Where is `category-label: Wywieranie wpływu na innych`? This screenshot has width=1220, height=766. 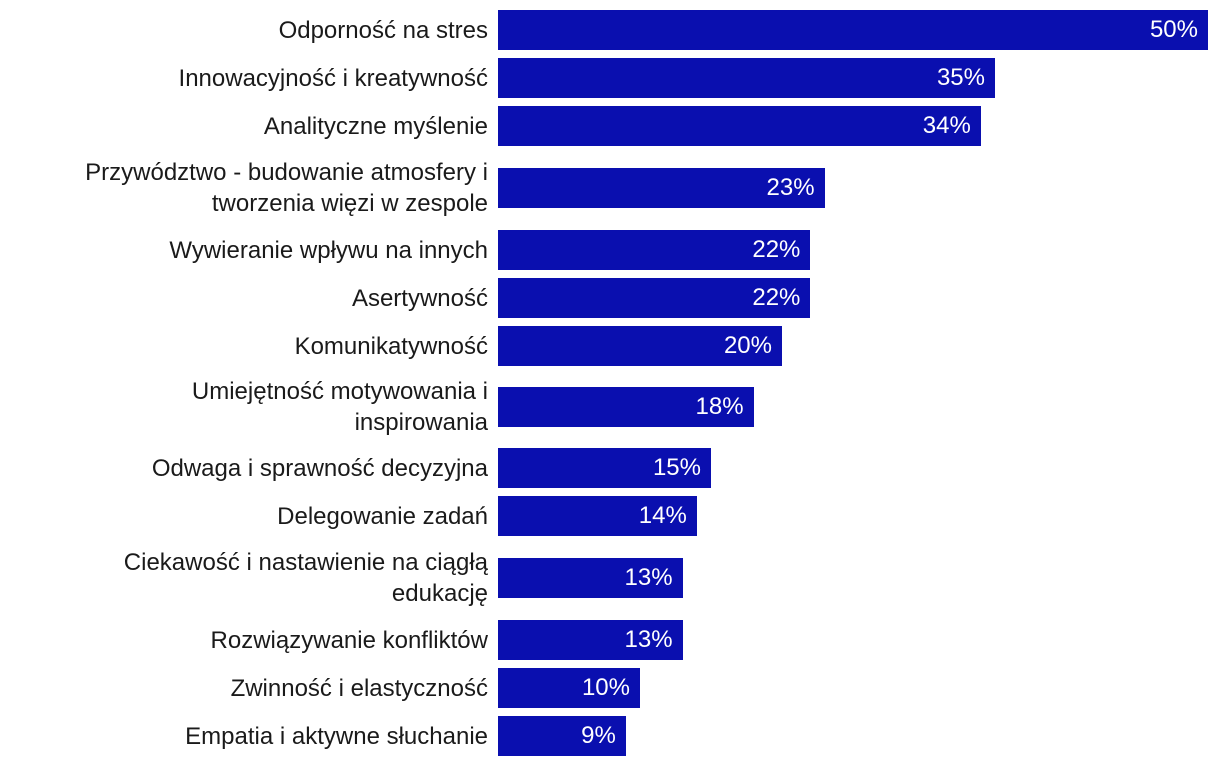
category-label: Wywieranie wpływu na innych is located at coordinates (247, 250).